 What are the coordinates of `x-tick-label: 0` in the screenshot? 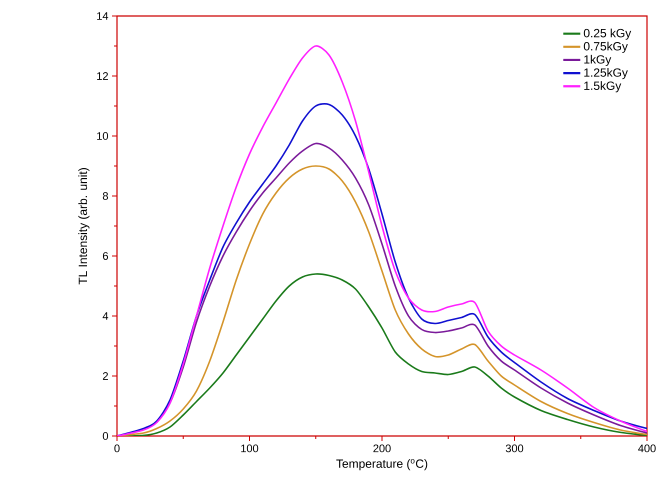 It's located at (117, 448).